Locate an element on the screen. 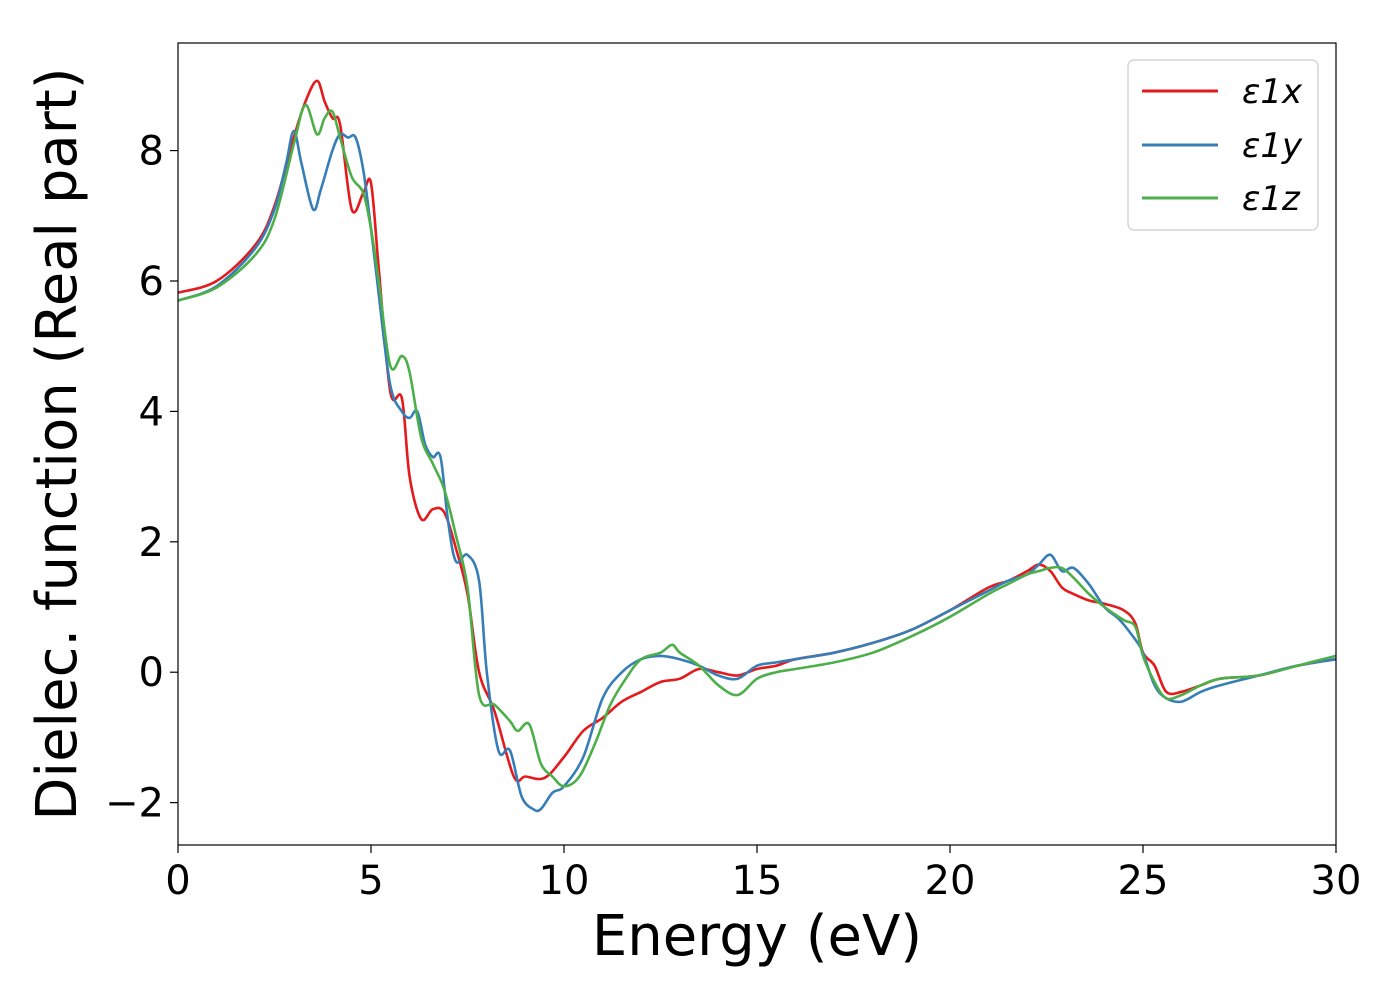 The height and width of the screenshot is (1000, 1400). legend-box is located at coordinates (1223, 145).